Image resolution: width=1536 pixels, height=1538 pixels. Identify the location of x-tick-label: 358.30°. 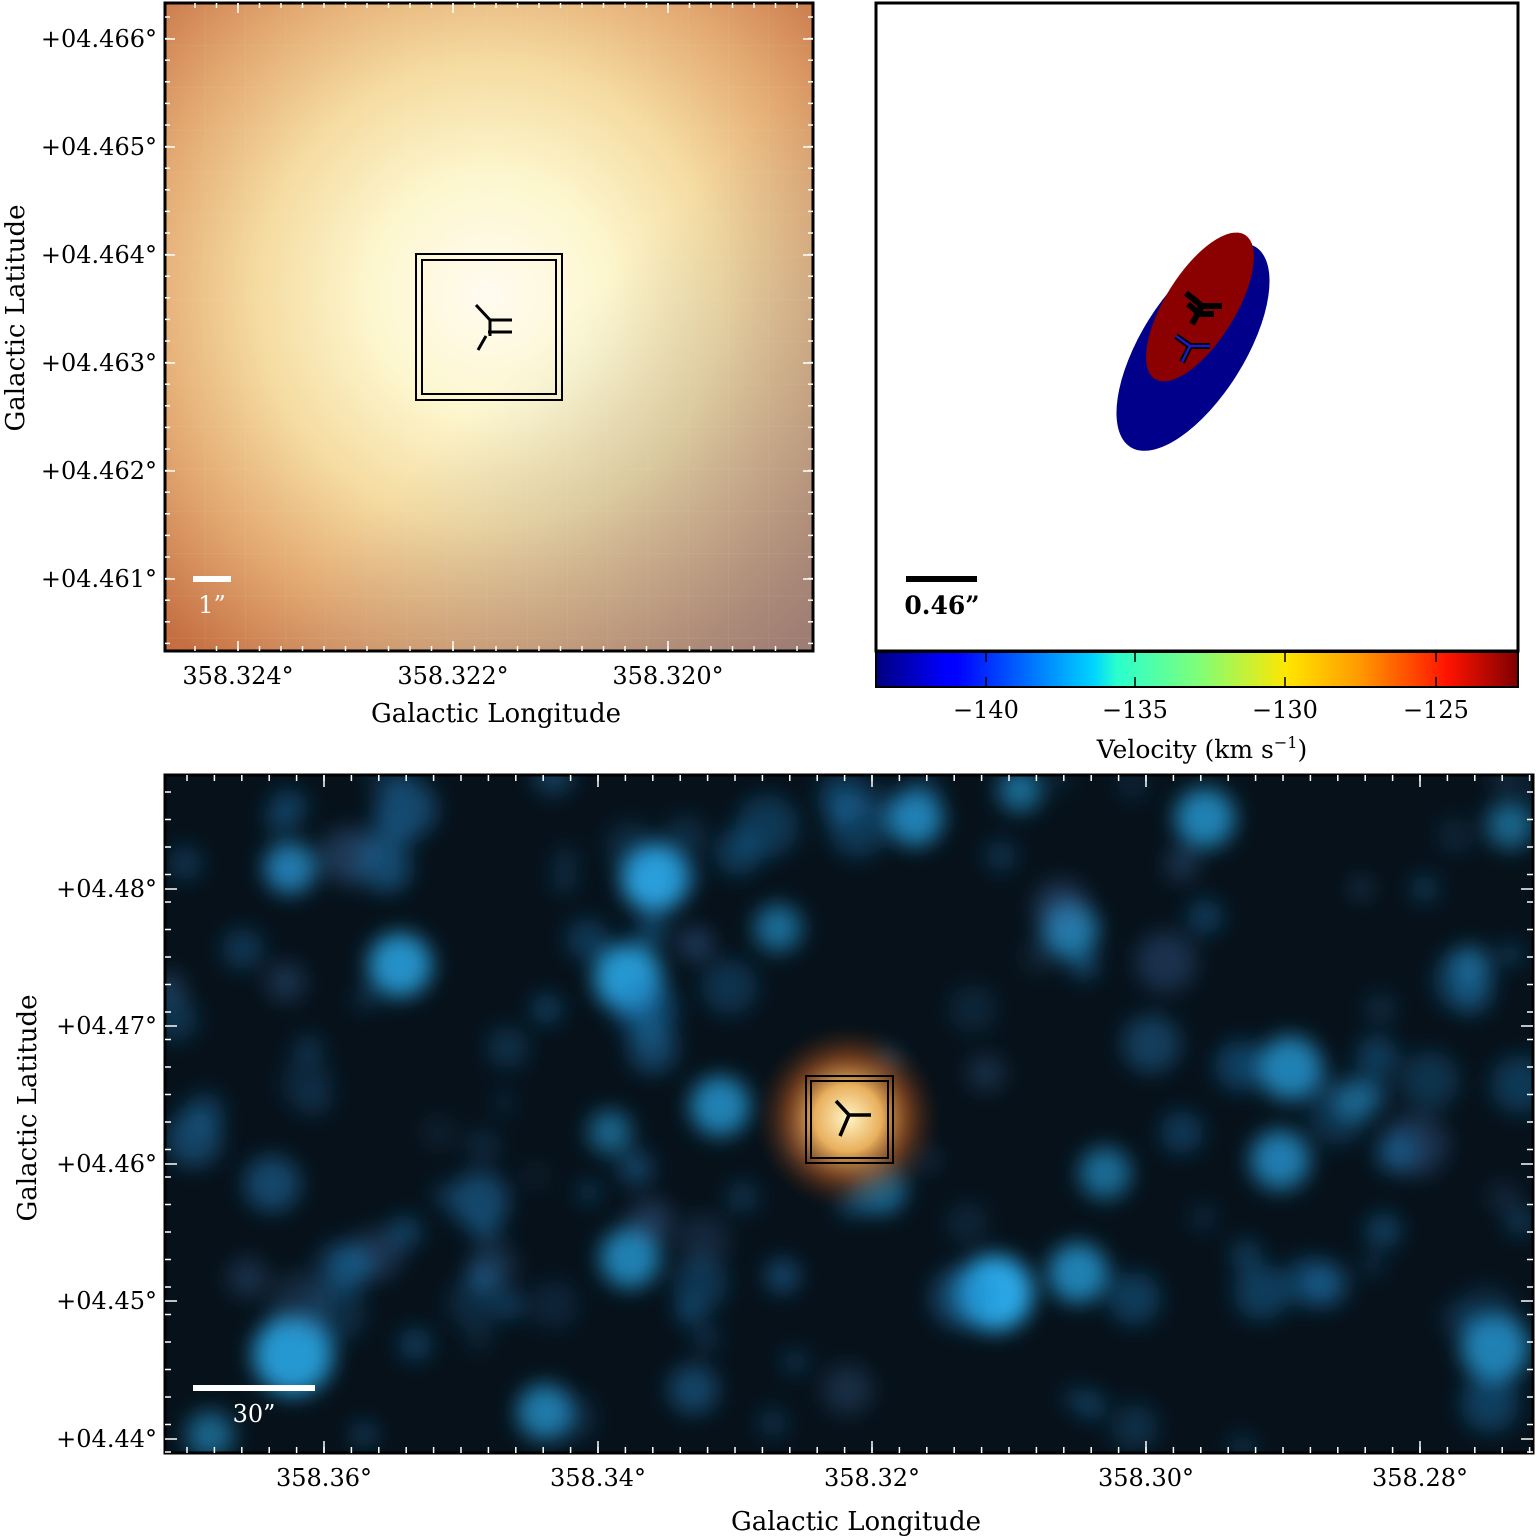
(1146, 1478).